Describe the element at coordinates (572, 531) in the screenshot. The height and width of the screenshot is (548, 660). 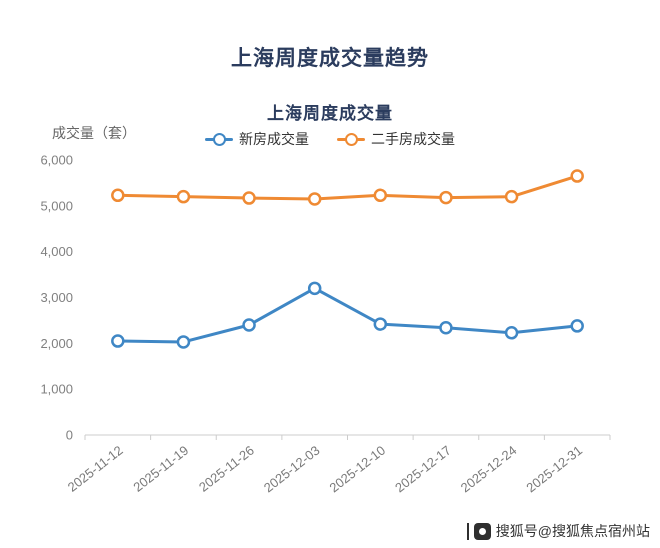
I see `watermark-text: 搜狐号@搜狐焦点宿州站` at that location.